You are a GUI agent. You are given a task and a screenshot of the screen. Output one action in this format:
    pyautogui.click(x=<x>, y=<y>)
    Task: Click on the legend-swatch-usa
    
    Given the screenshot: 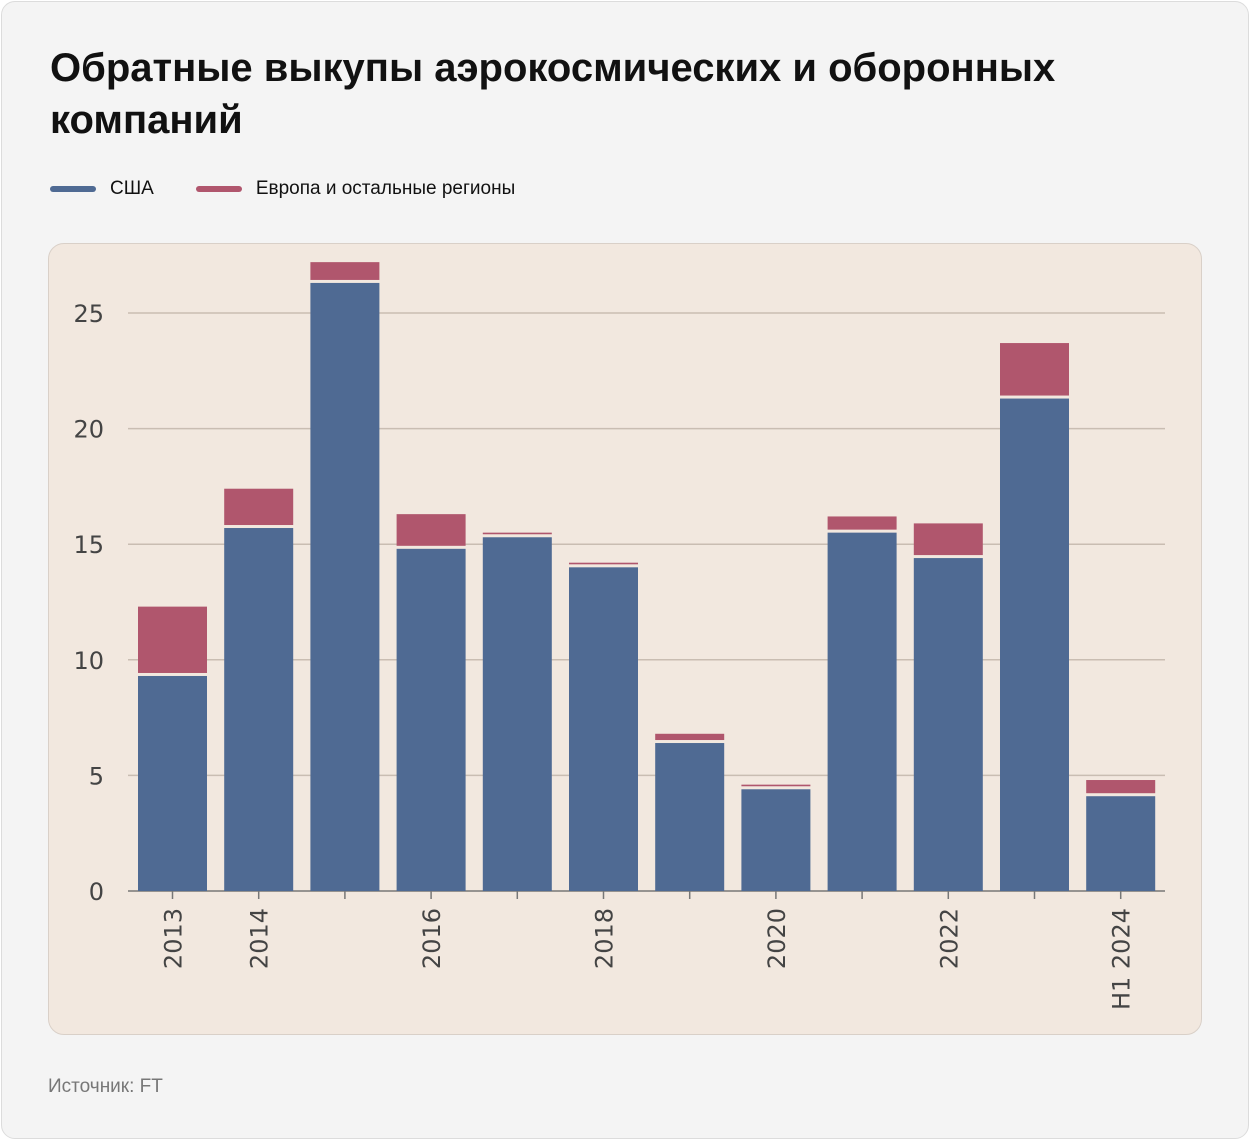 What is the action you would take?
    pyautogui.click(x=73, y=189)
    